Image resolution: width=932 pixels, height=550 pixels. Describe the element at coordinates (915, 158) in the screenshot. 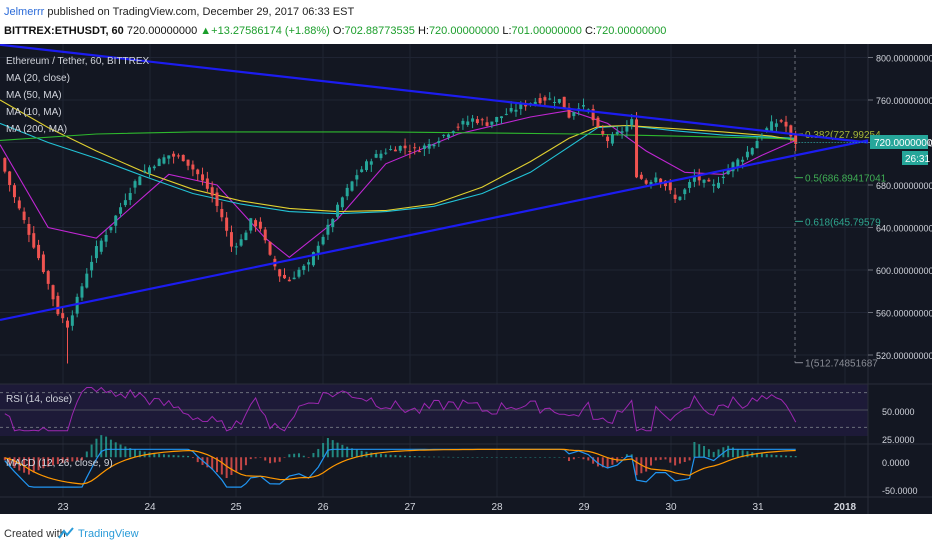

I see `countdown-tag` at that location.